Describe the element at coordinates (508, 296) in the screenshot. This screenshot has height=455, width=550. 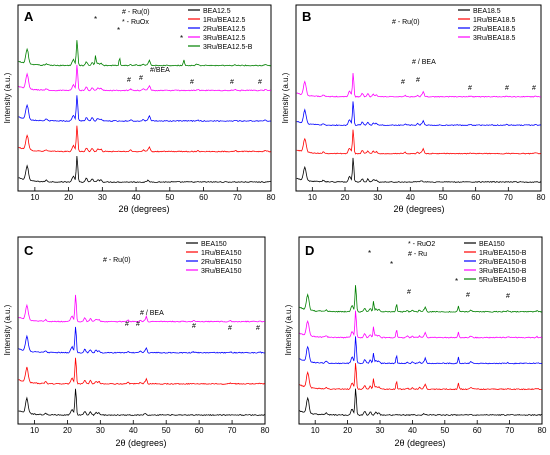
I see `panel-d-hash-3: #` at that location.